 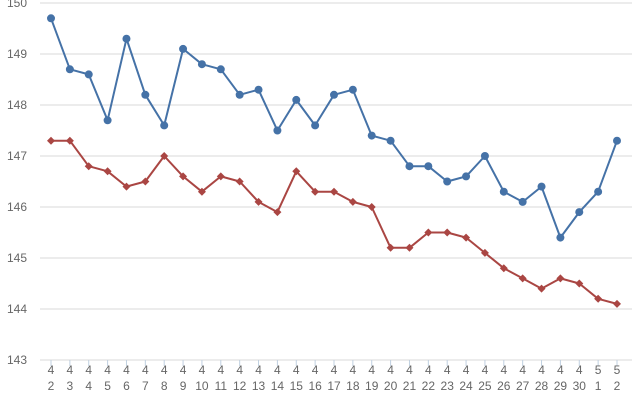 I want to click on x-tick-label-bottom: 20, so click(x=391, y=386).